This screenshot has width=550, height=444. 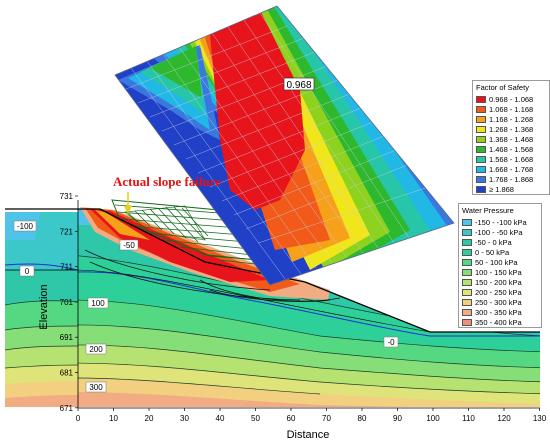 What do you see at coordinates (496, 262) in the screenshot?
I see `wp-legend-label: 50 - 100 kPa` at bounding box center [496, 262].